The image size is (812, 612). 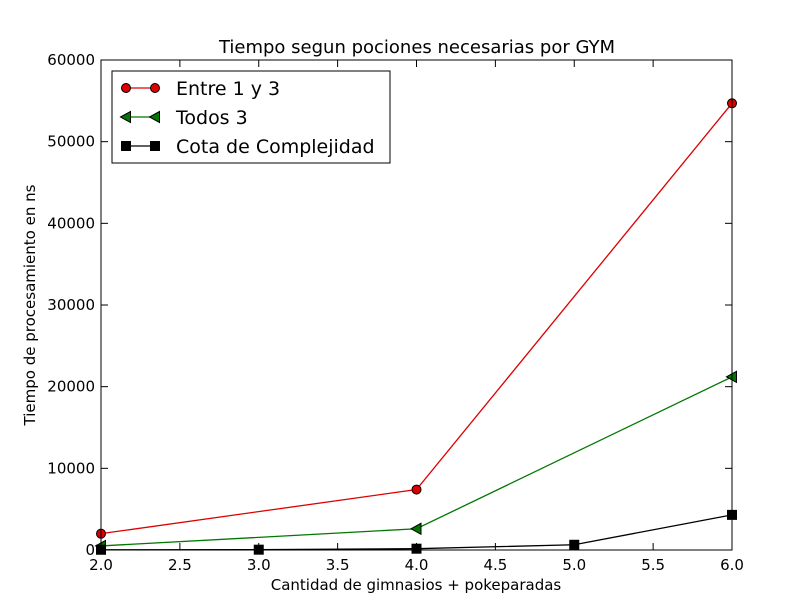 I want to click on legend-entry: Cota de Complejidad, so click(x=248, y=147).